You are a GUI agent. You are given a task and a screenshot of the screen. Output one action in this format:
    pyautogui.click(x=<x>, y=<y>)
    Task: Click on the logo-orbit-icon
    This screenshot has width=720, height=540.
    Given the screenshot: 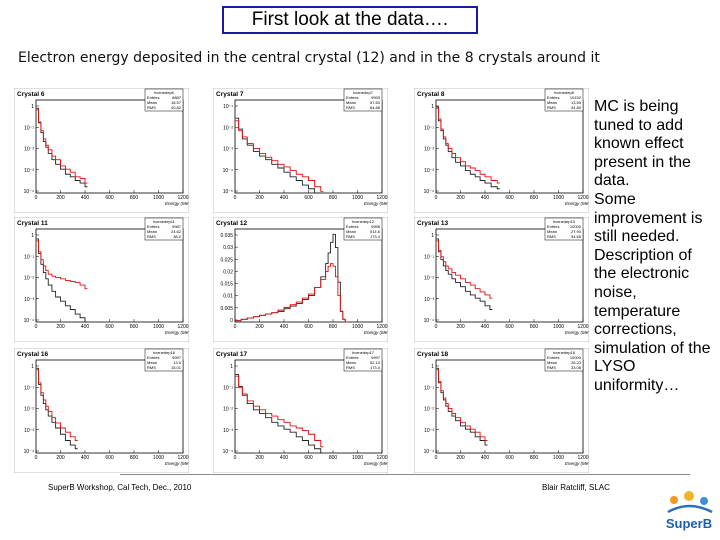 What is the action you would take?
    pyautogui.click(x=690, y=502)
    